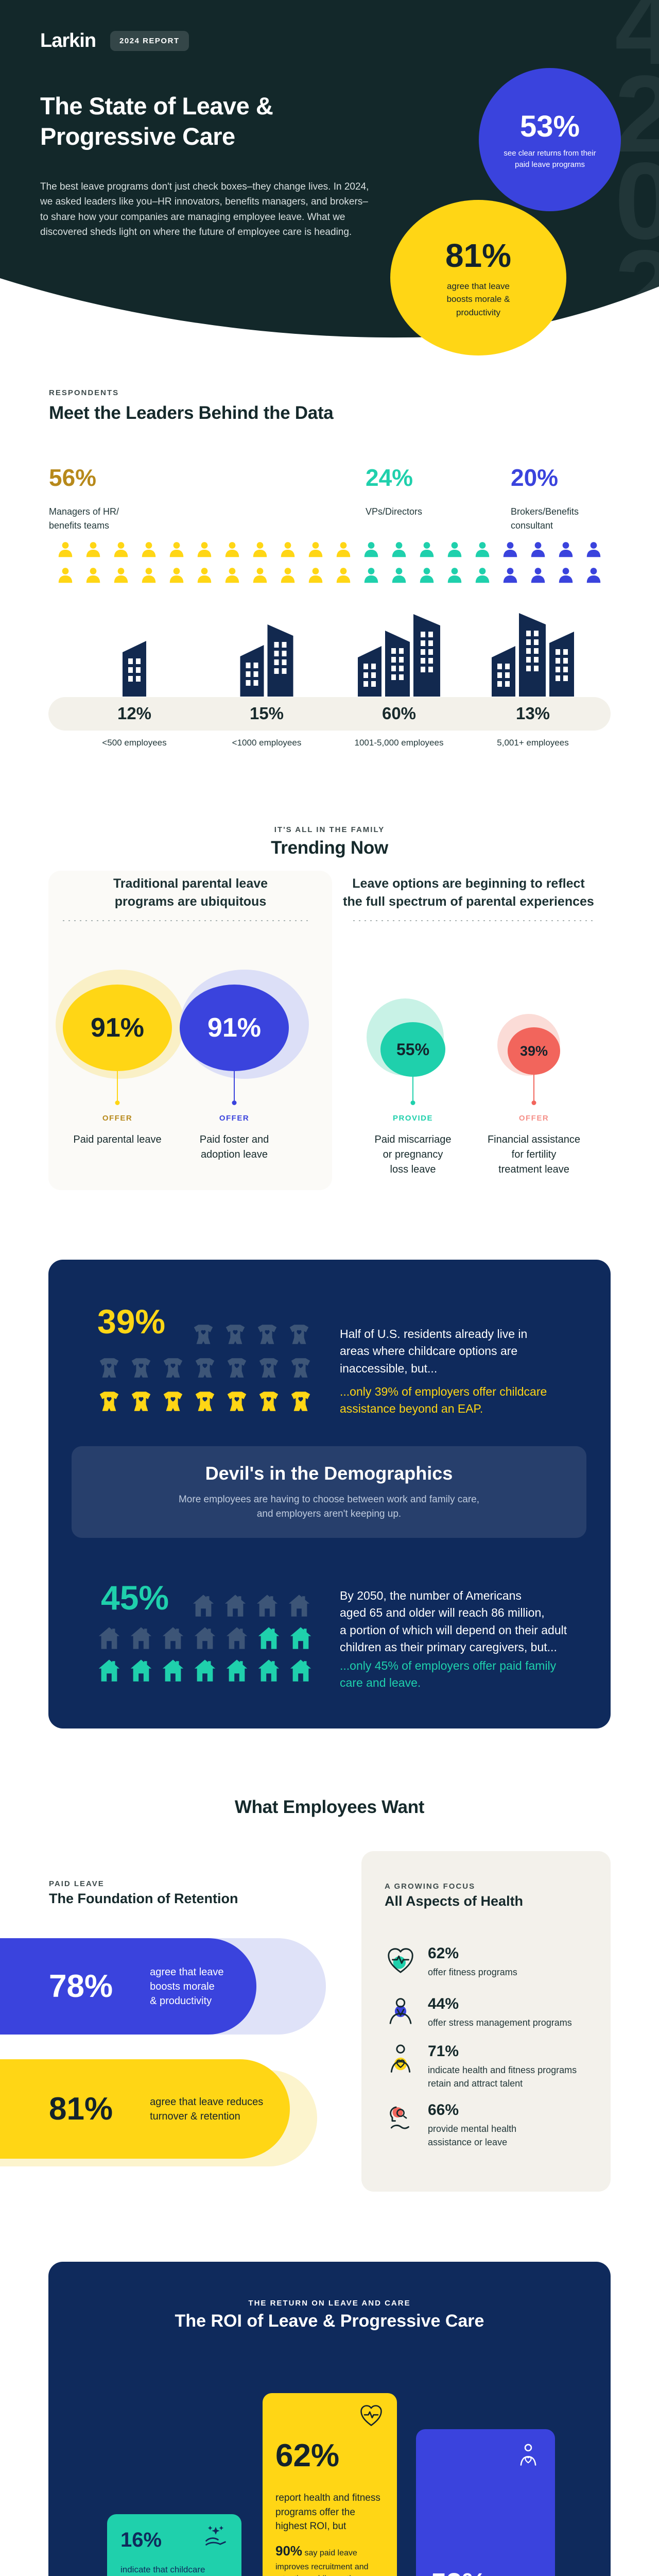 The image size is (659, 2576). What do you see at coordinates (395, 511) in the screenshot?
I see `stat-label: VPs/Directors` at bounding box center [395, 511].